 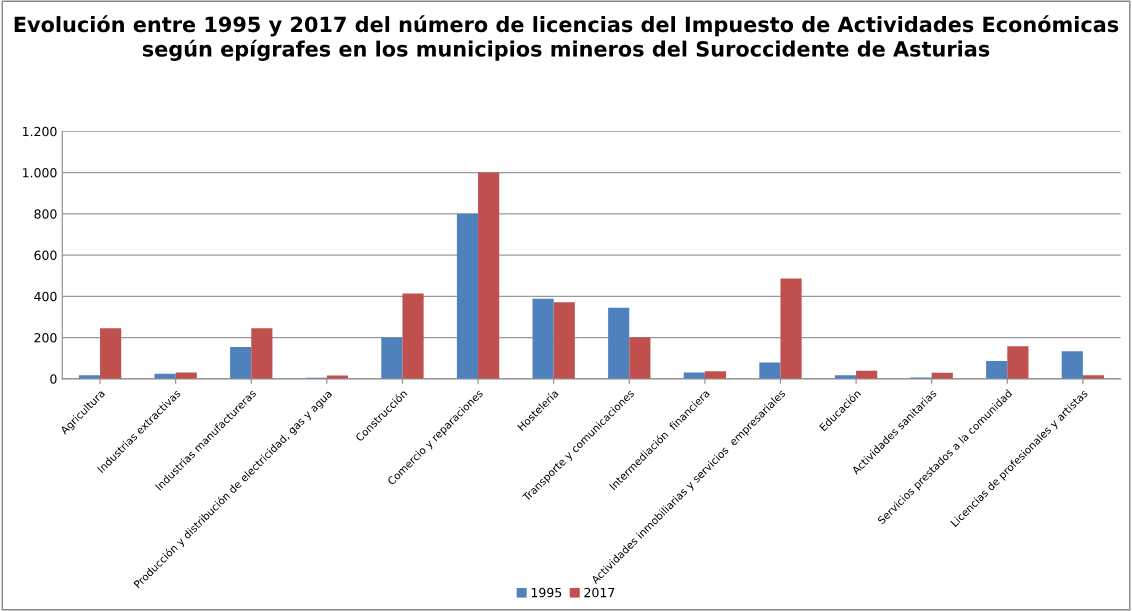 What do you see at coordinates (45, 296) in the screenshot?
I see `y-tick-label: 400` at bounding box center [45, 296].